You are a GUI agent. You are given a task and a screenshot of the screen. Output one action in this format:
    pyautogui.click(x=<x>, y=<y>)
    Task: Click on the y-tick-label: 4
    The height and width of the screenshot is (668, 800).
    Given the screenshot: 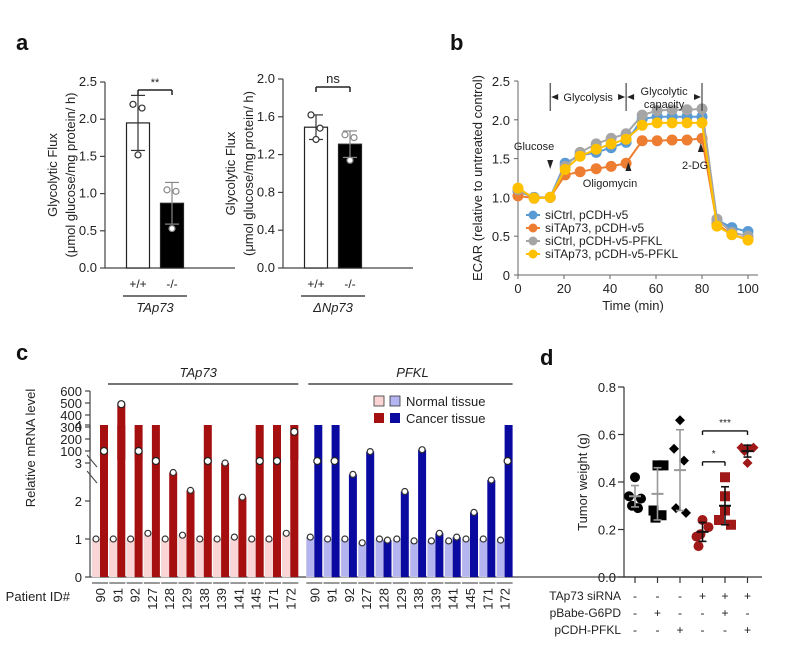 What is the action you would take?
    pyautogui.click(x=78, y=425)
    